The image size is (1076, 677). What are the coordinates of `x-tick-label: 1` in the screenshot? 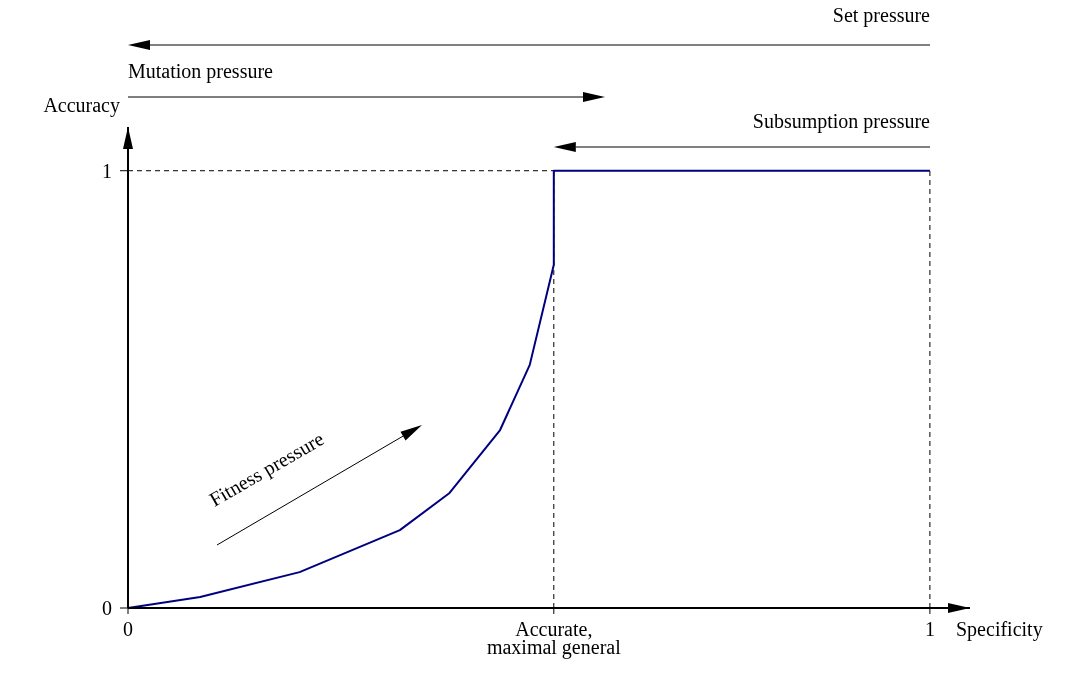 It's located at (929, 629).